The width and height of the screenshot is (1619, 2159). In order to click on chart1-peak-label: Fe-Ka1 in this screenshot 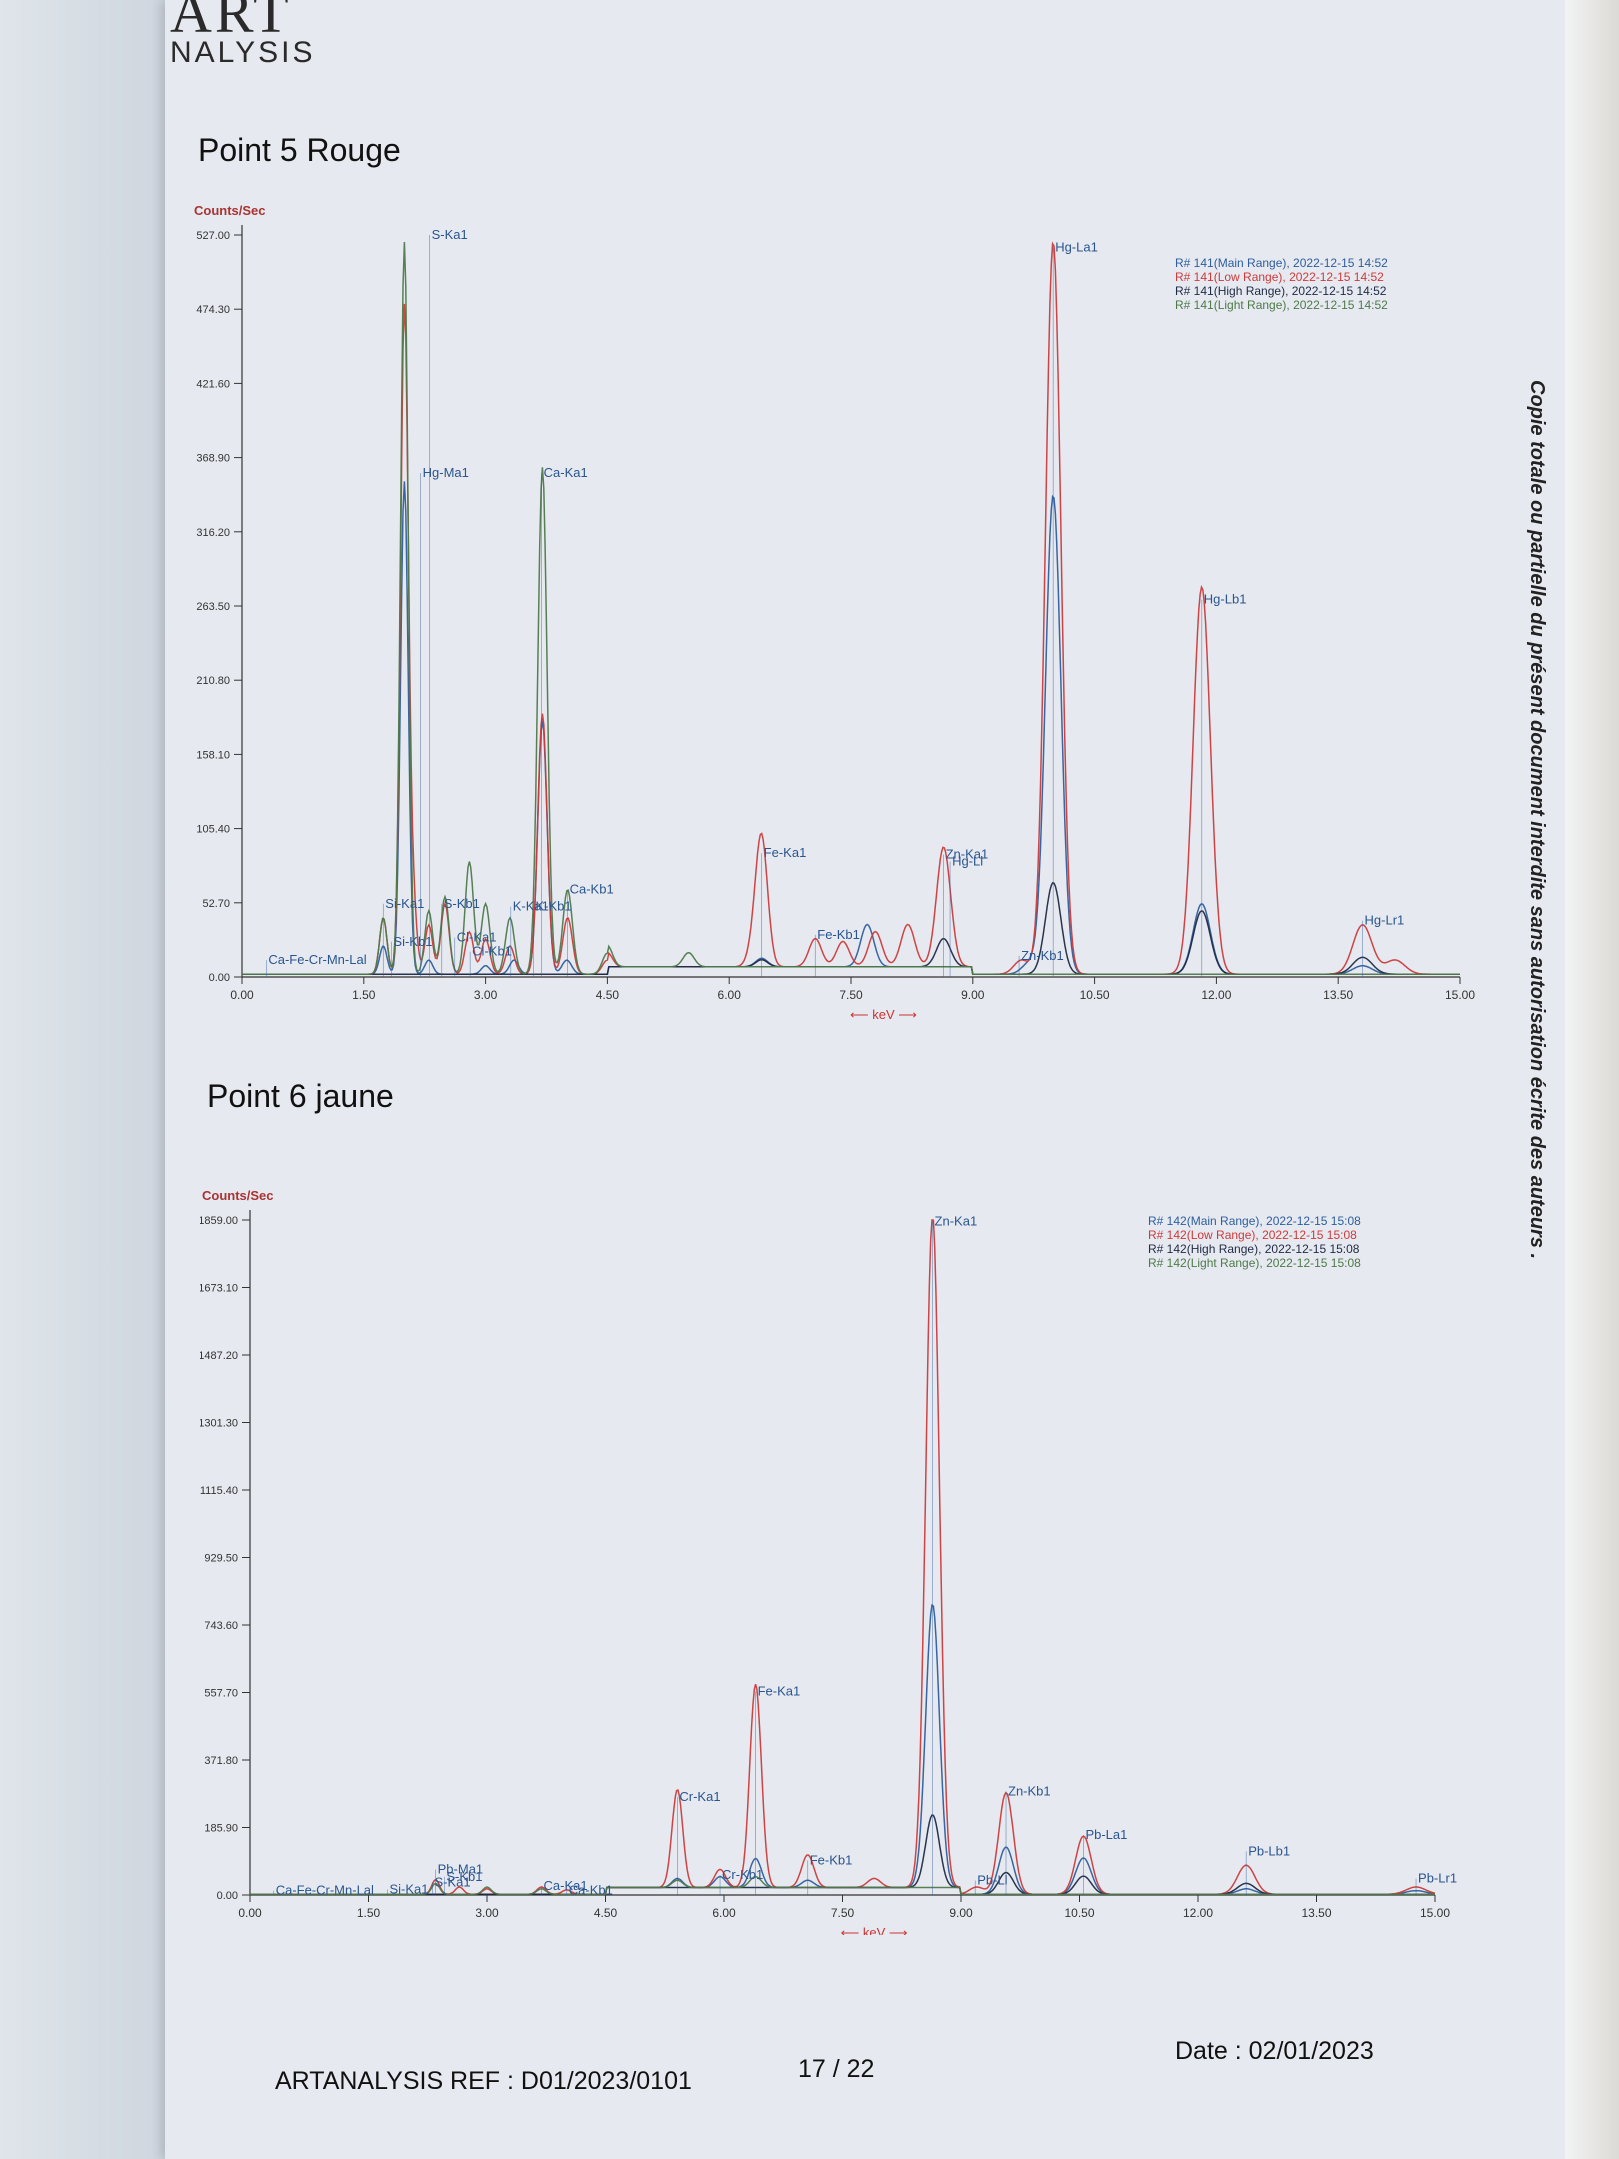, I will do `click(785, 852)`.